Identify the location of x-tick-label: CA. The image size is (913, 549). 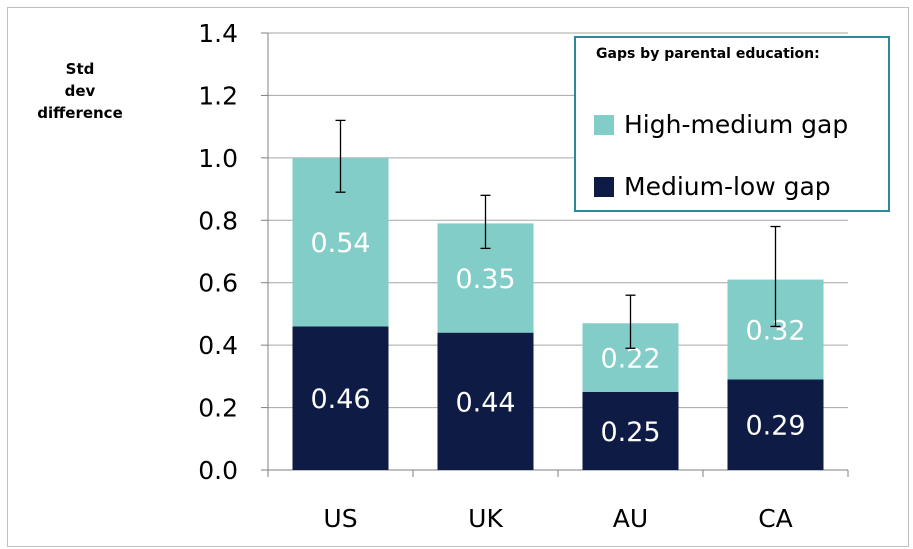
(775, 518).